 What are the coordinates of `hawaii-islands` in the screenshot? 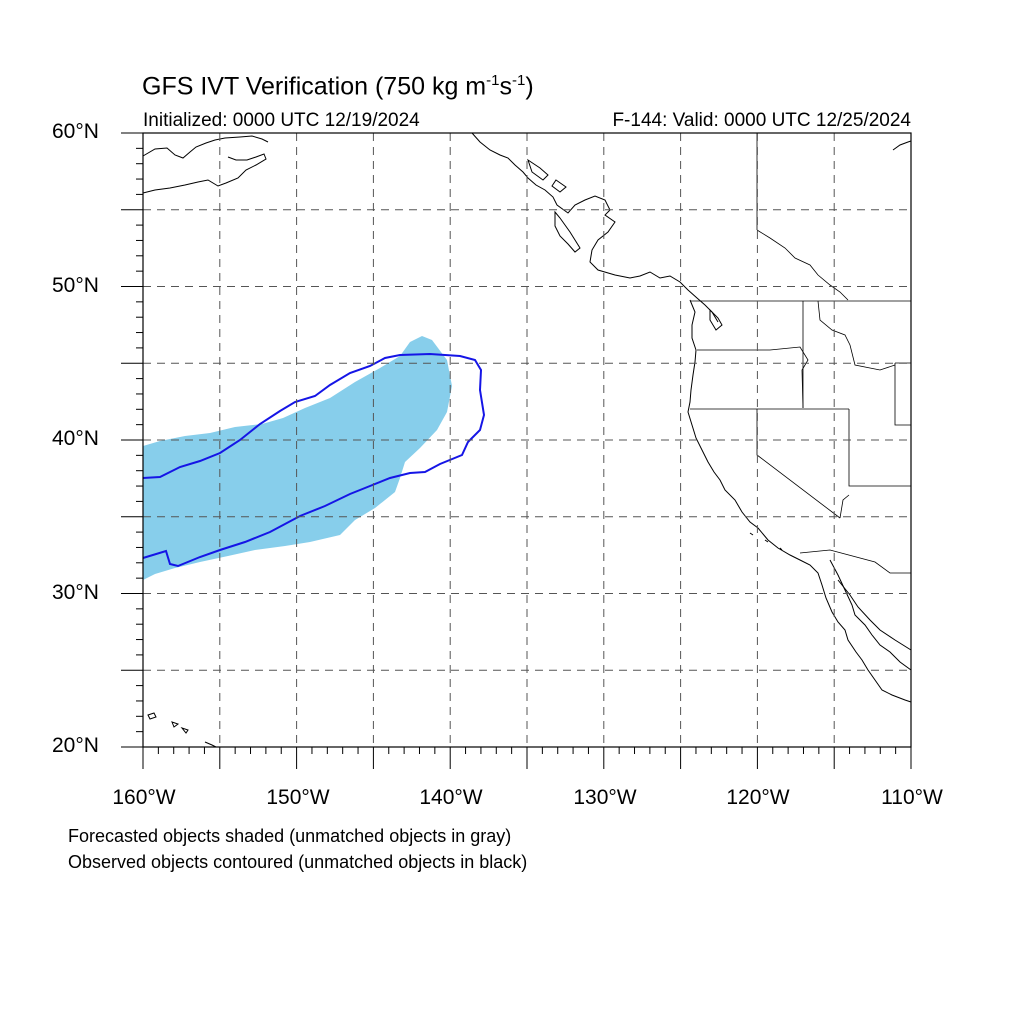 It's located at (182, 730).